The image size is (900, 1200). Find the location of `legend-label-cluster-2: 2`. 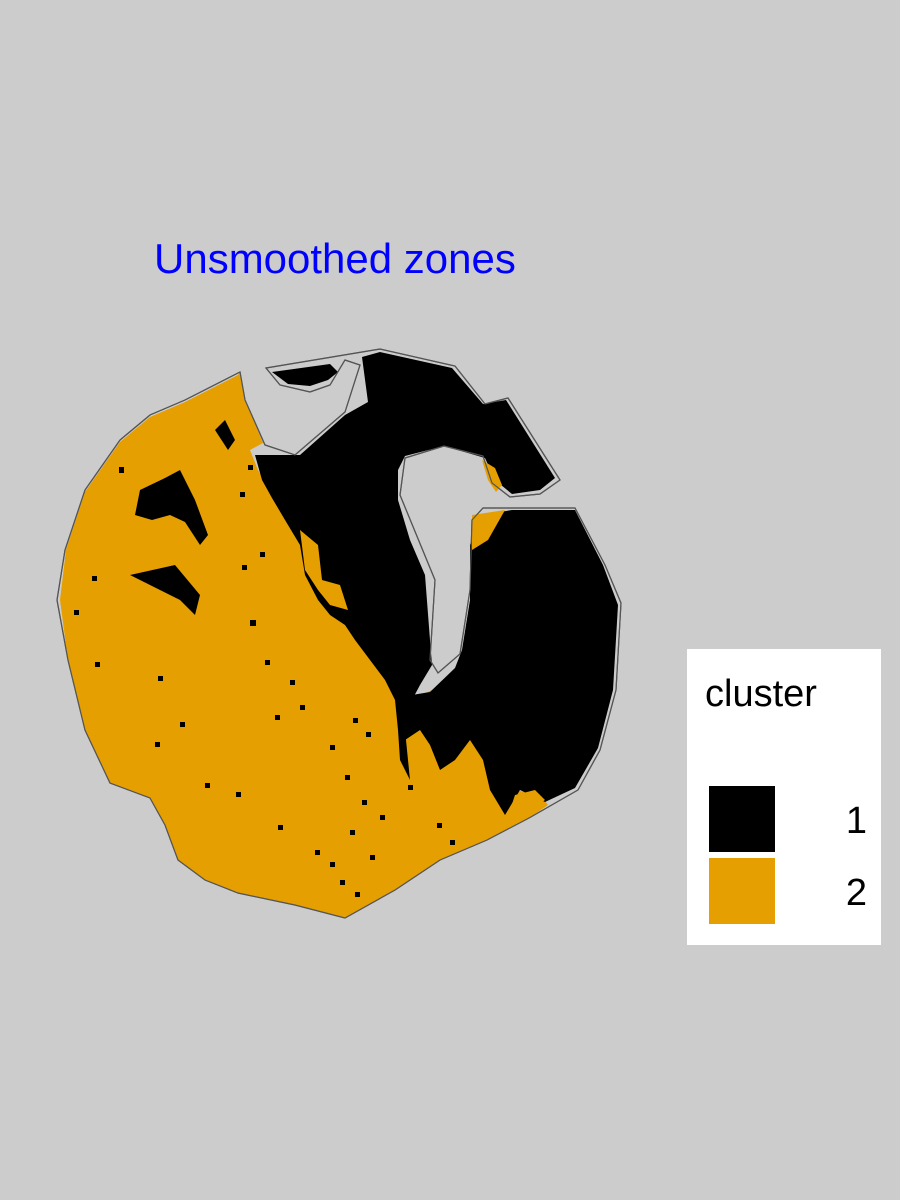

legend-label-cluster-2: 2 is located at coordinates (856, 893).